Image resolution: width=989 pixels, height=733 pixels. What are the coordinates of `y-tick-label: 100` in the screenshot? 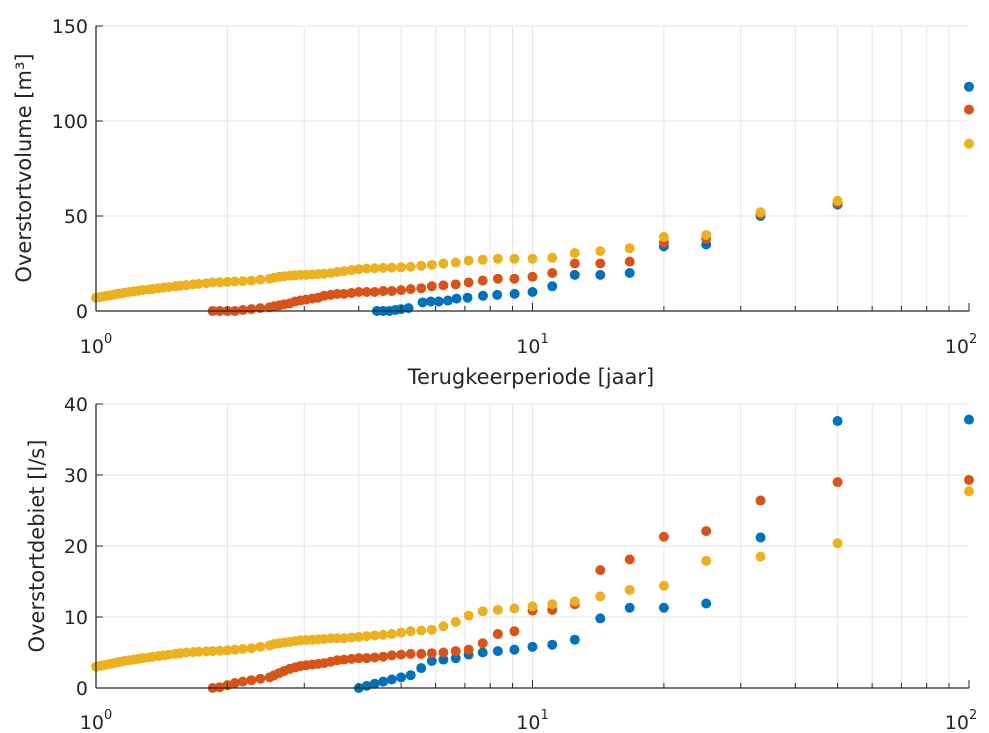 It's located at (70, 122).